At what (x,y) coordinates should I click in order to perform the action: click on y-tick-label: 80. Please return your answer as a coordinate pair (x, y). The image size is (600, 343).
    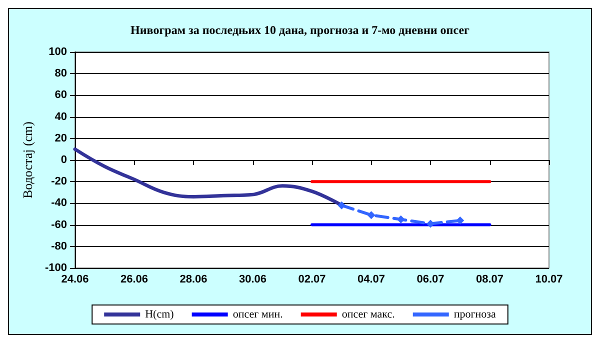
    Looking at the image, I should click on (60, 74).